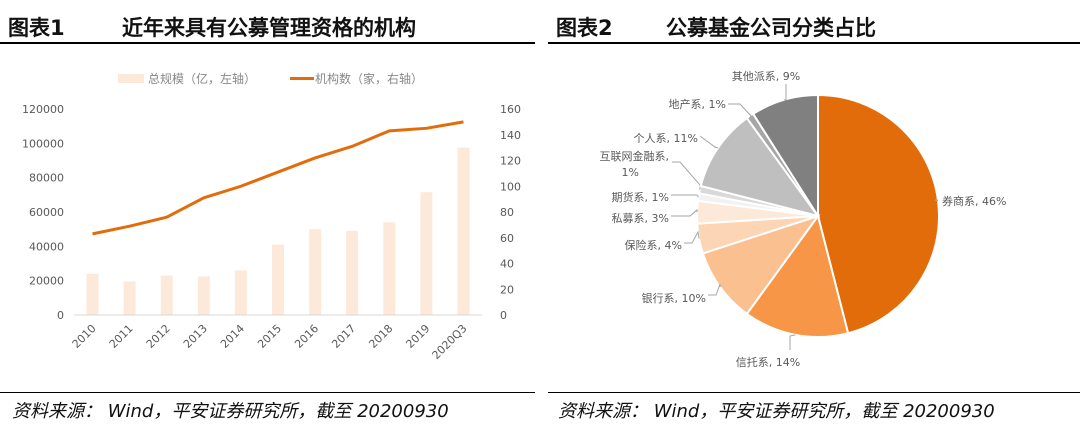 The width and height of the screenshot is (1080, 429). Describe the element at coordinates (503, 315) in the screenshot. I see `y-right-tick-label: 0` at that location.